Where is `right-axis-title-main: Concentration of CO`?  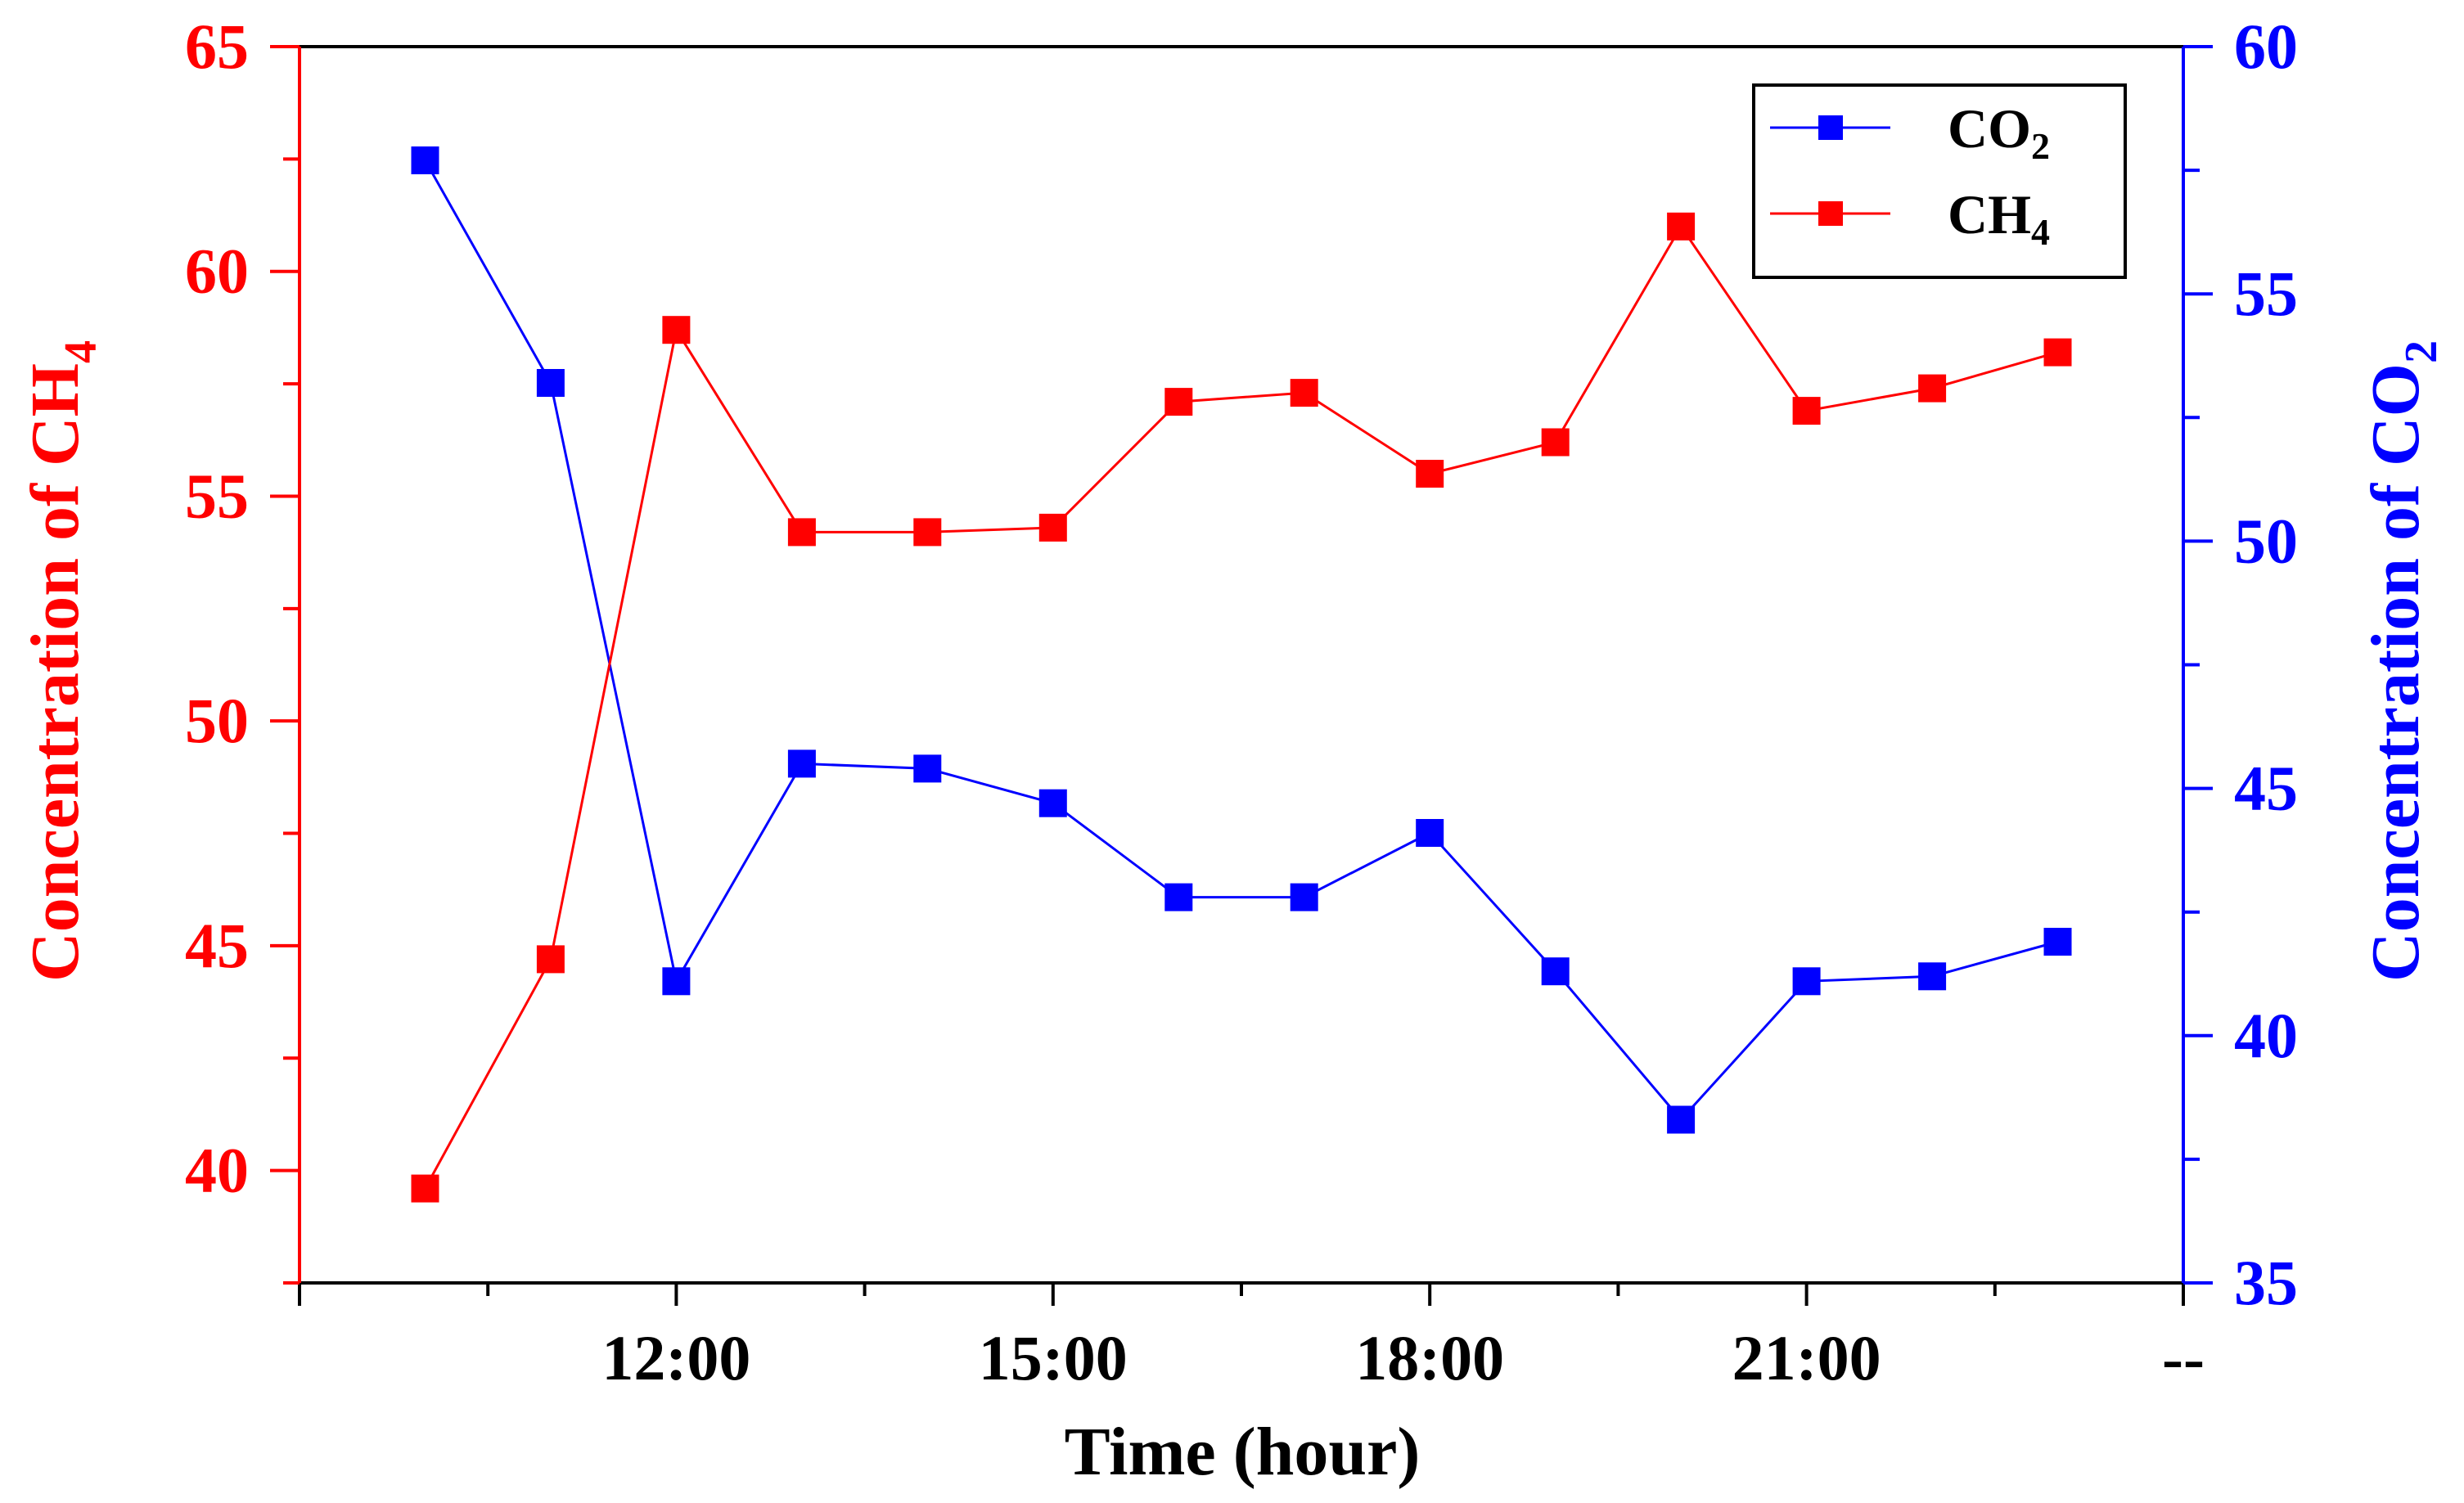 right-axis-title-main: Concentration of CO is located at coordinates (2396, 672).